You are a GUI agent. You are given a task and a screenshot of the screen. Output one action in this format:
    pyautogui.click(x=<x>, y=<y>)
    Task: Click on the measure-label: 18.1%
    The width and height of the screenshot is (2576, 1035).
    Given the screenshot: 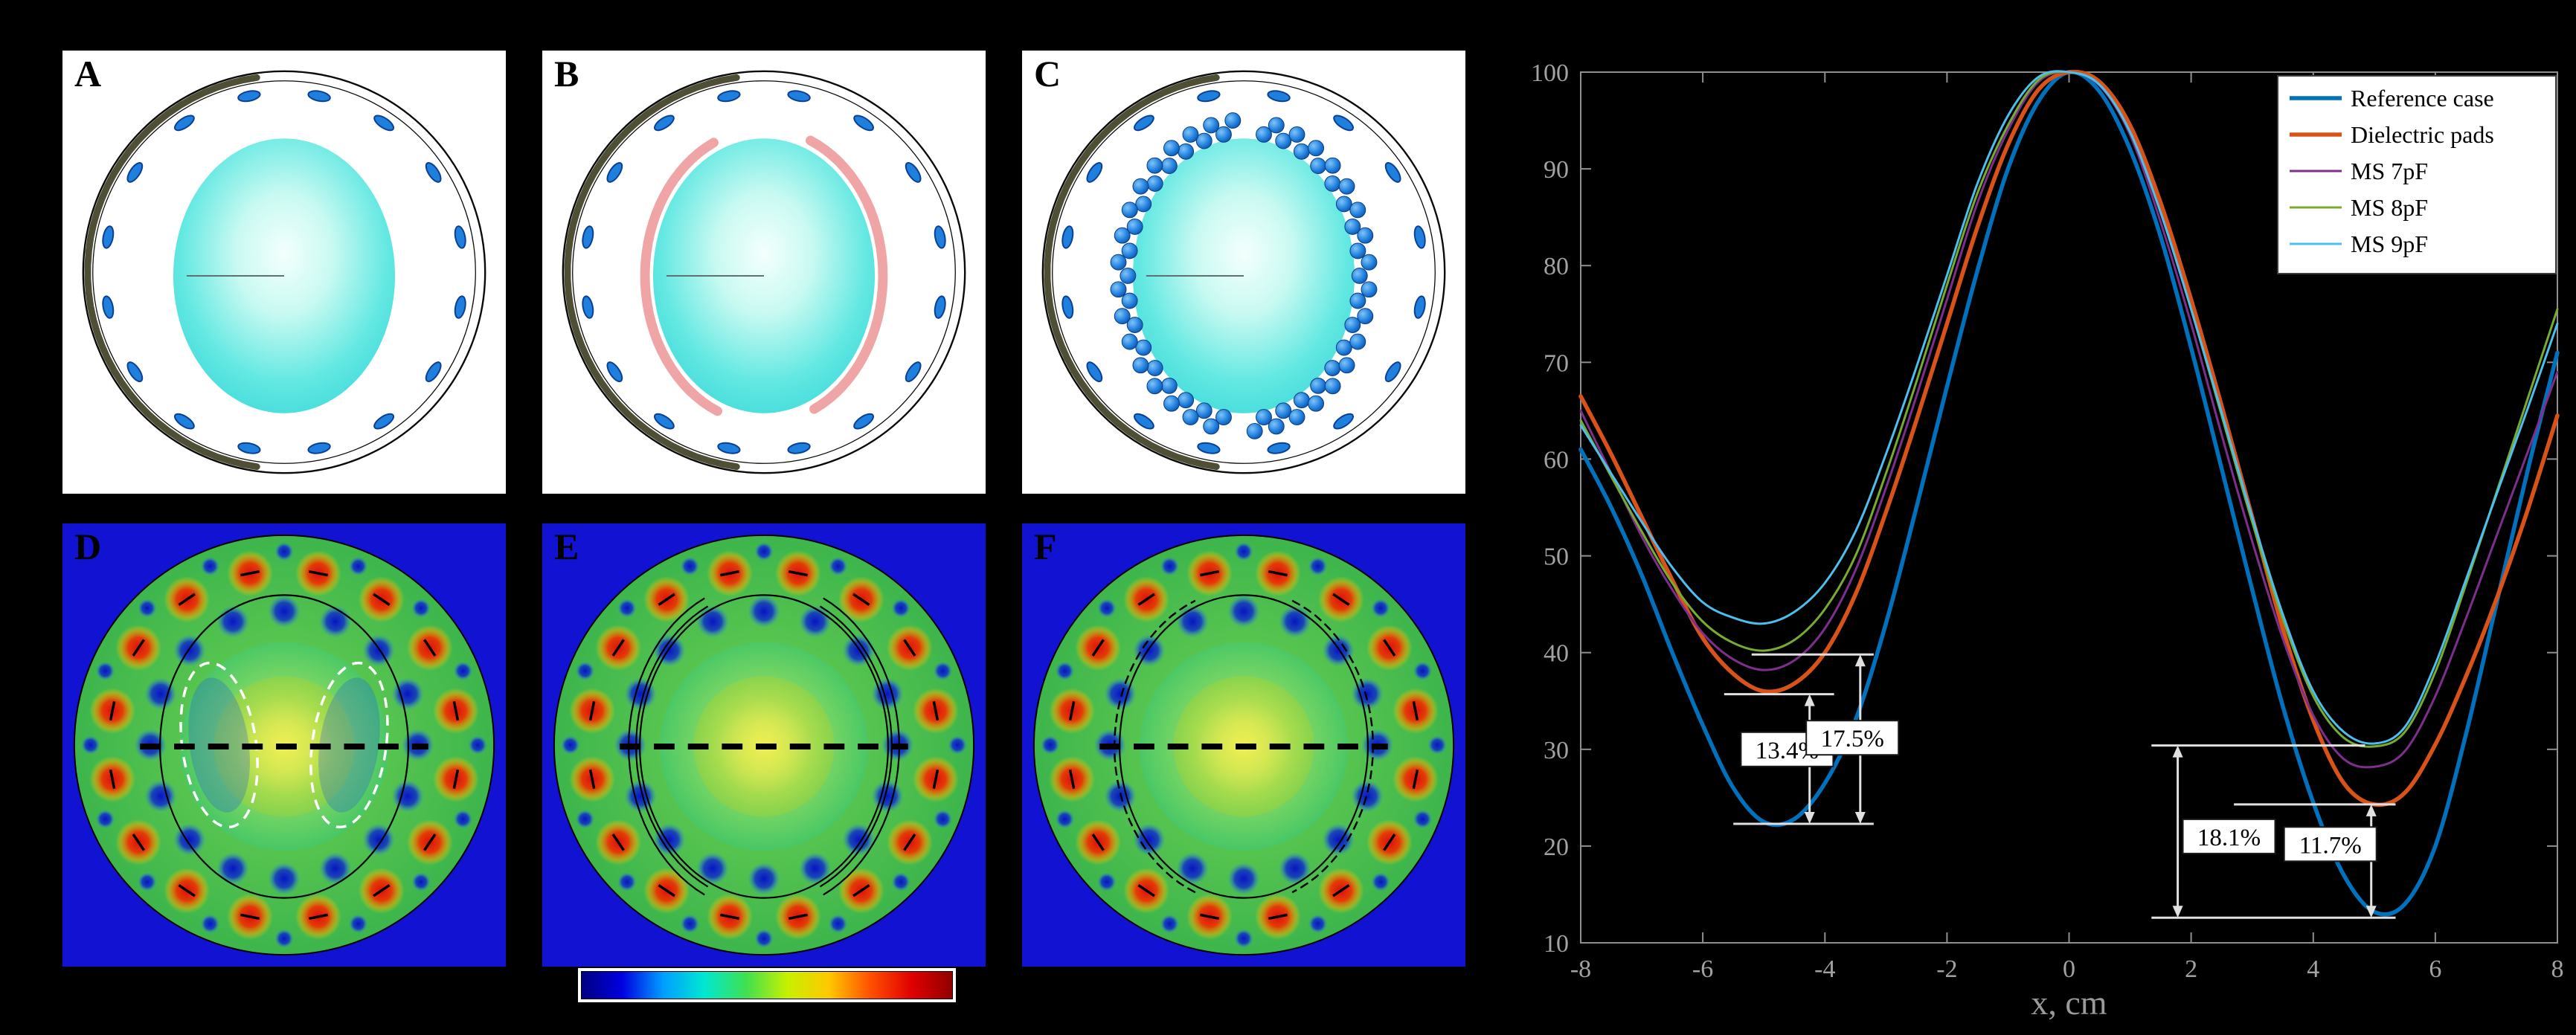 What is the action you would take?
    pyautogui.click(x=2229, y=838)
    